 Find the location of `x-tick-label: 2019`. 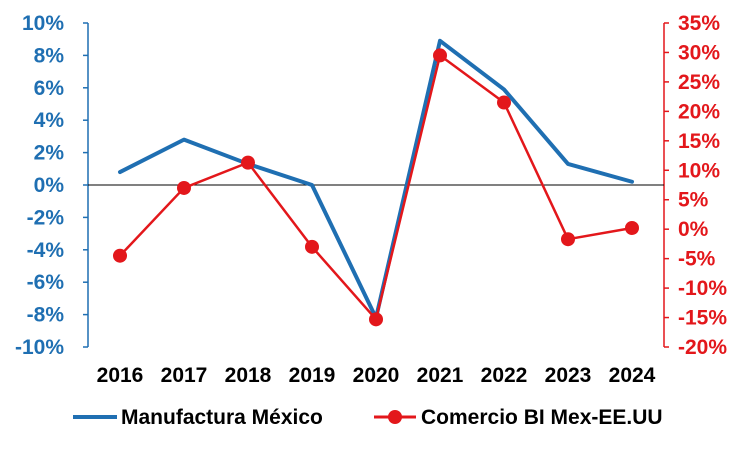

x-tick-label: 2019 is located at coordinates (312, 375).